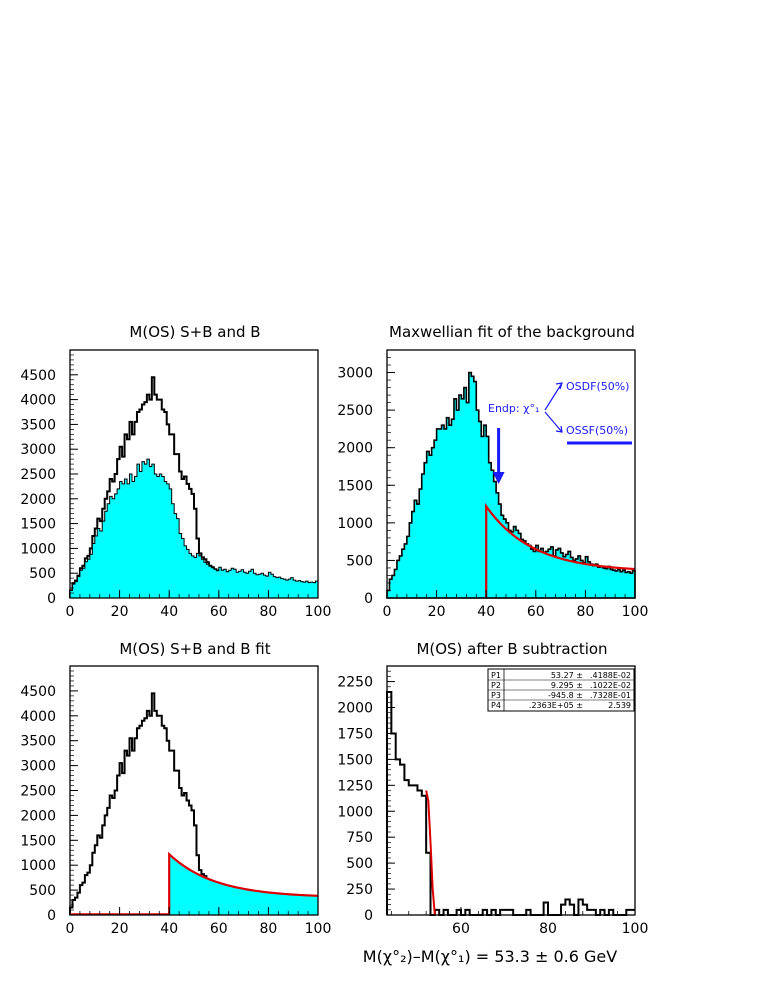 The width and height of the screenshot is (763, 987). What do you see at coordinates (355, 786) in the screenshot?
I see `y-tick-label: 1250` at bounding box center [355, 786].